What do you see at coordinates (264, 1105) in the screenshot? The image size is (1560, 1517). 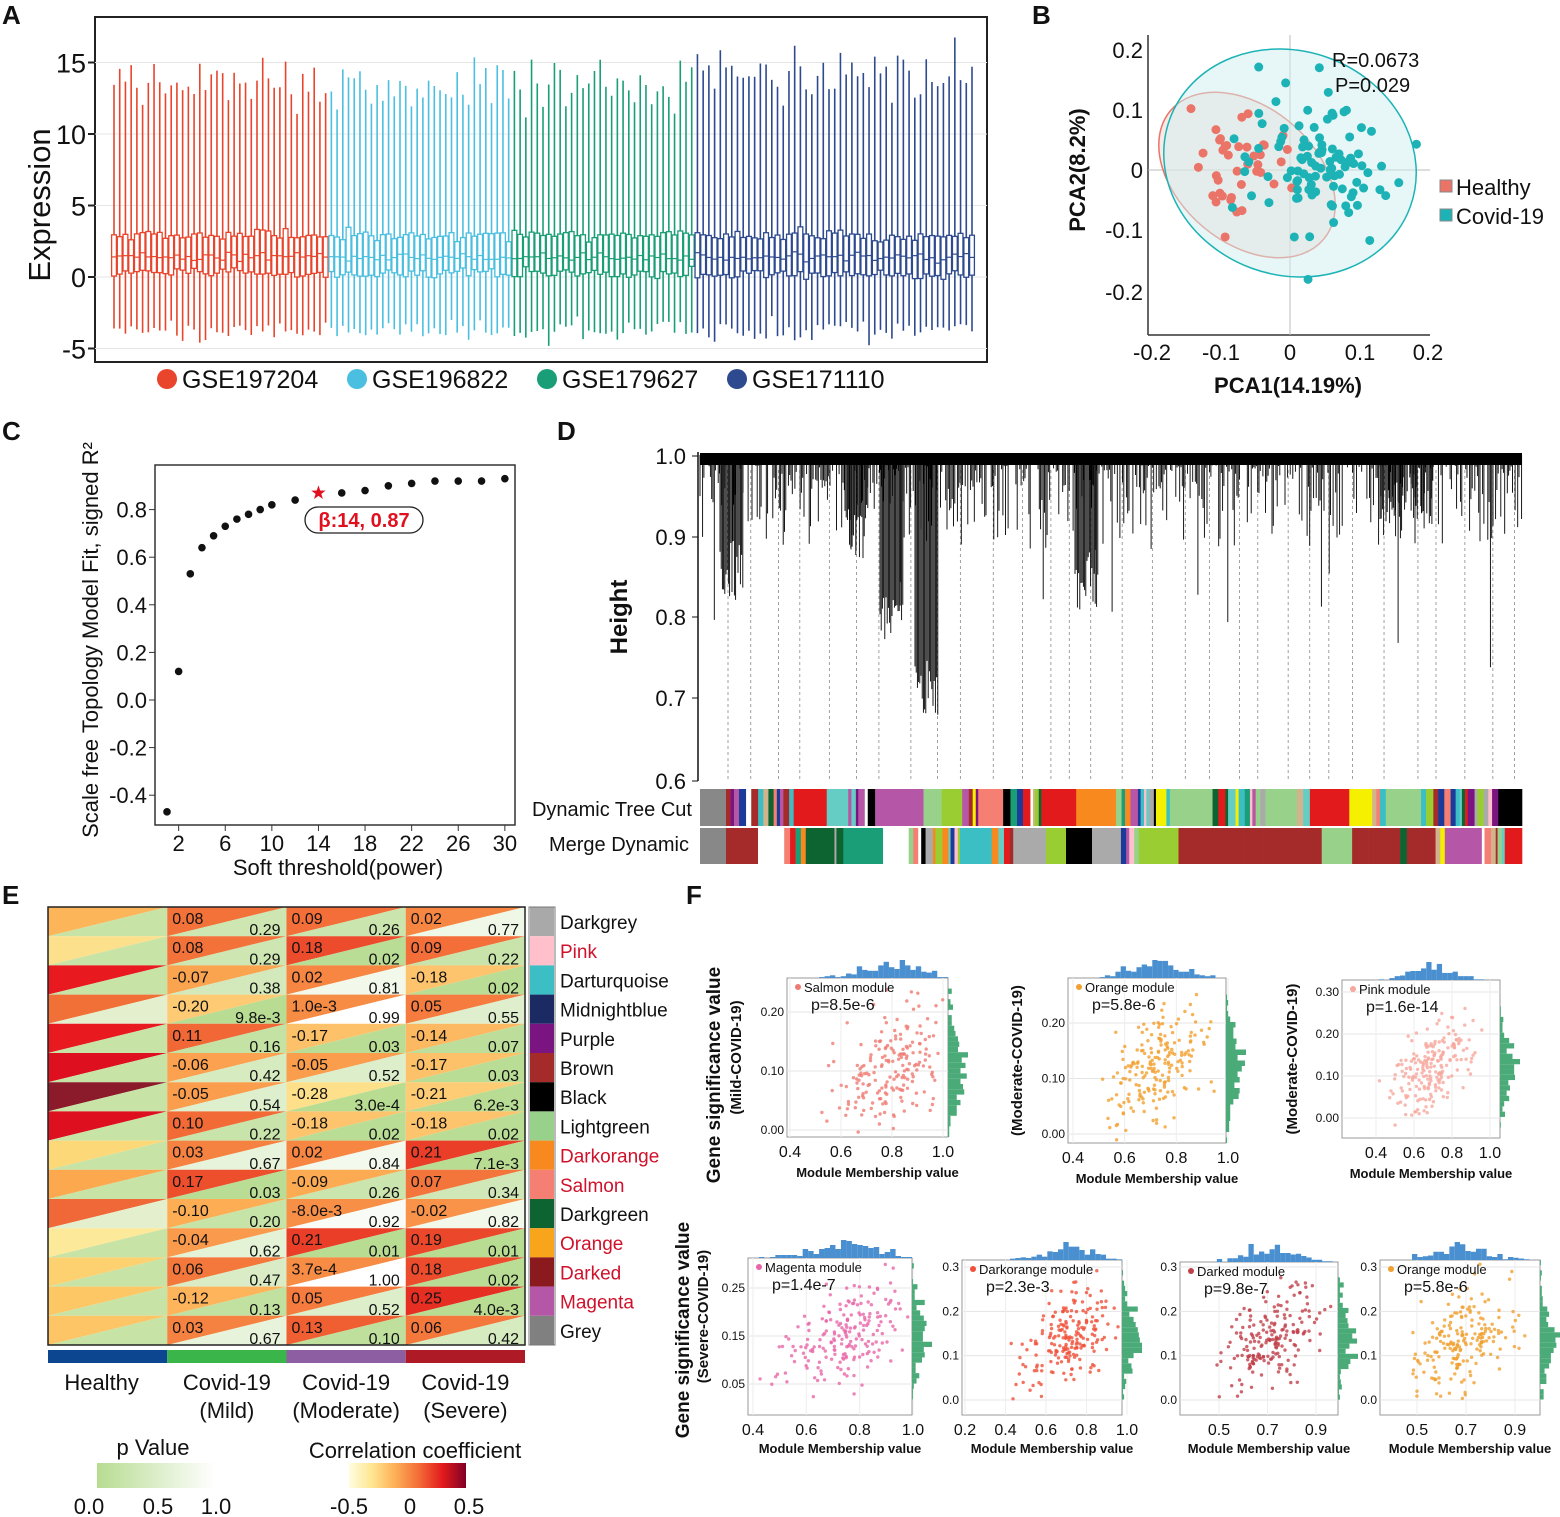 I see `p-value: 0.54` at bounding box center [264, 1105].